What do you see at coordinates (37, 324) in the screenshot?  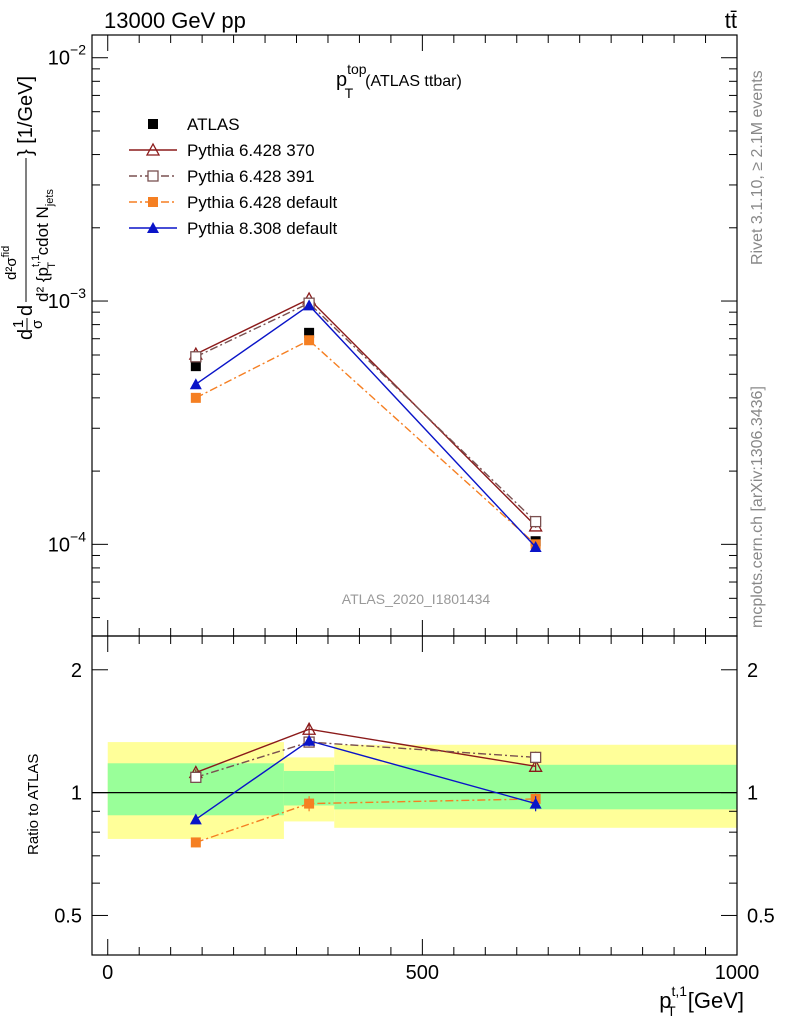 I see `ylabel-frac1-den: σ` at bounding box center [37, 324].